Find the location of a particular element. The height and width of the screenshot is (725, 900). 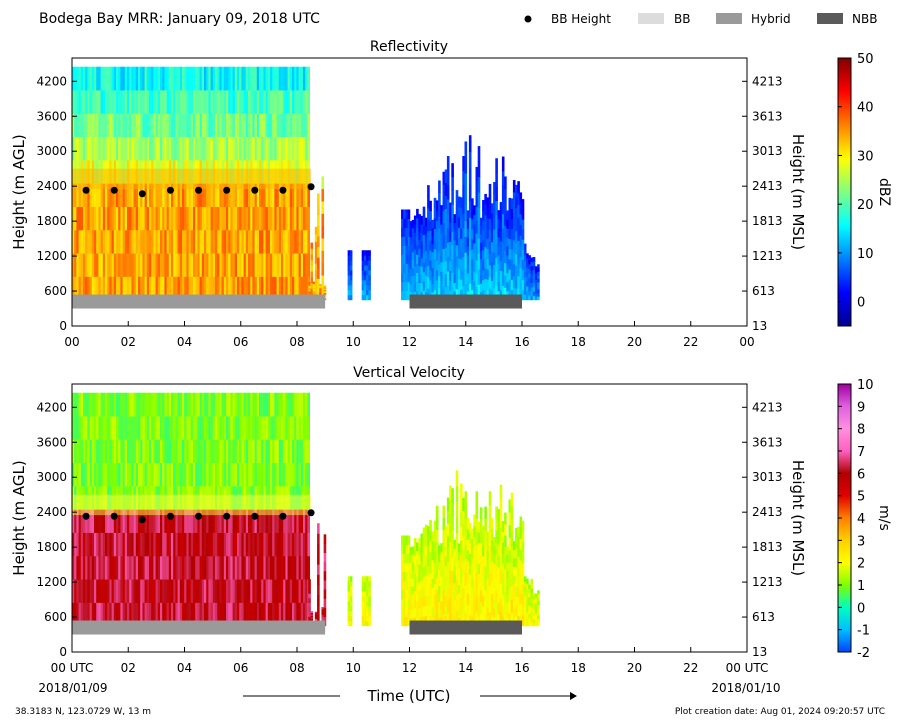

x-tick-label: 10 is located at coordinates (353, 668).